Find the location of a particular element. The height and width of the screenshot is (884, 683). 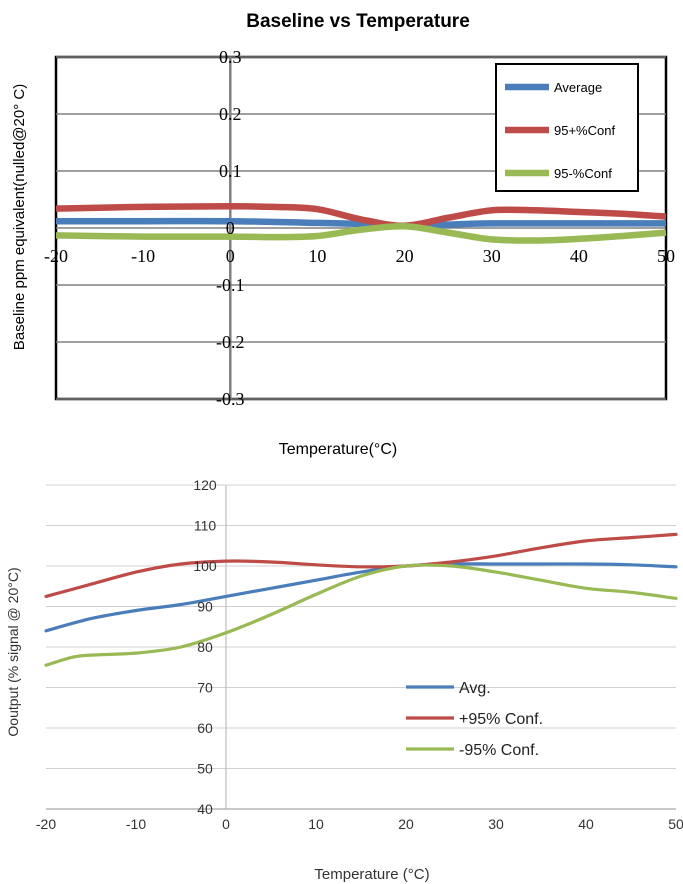

chart-2-x-tick-label: 40 is located at coordinates (586, 824).